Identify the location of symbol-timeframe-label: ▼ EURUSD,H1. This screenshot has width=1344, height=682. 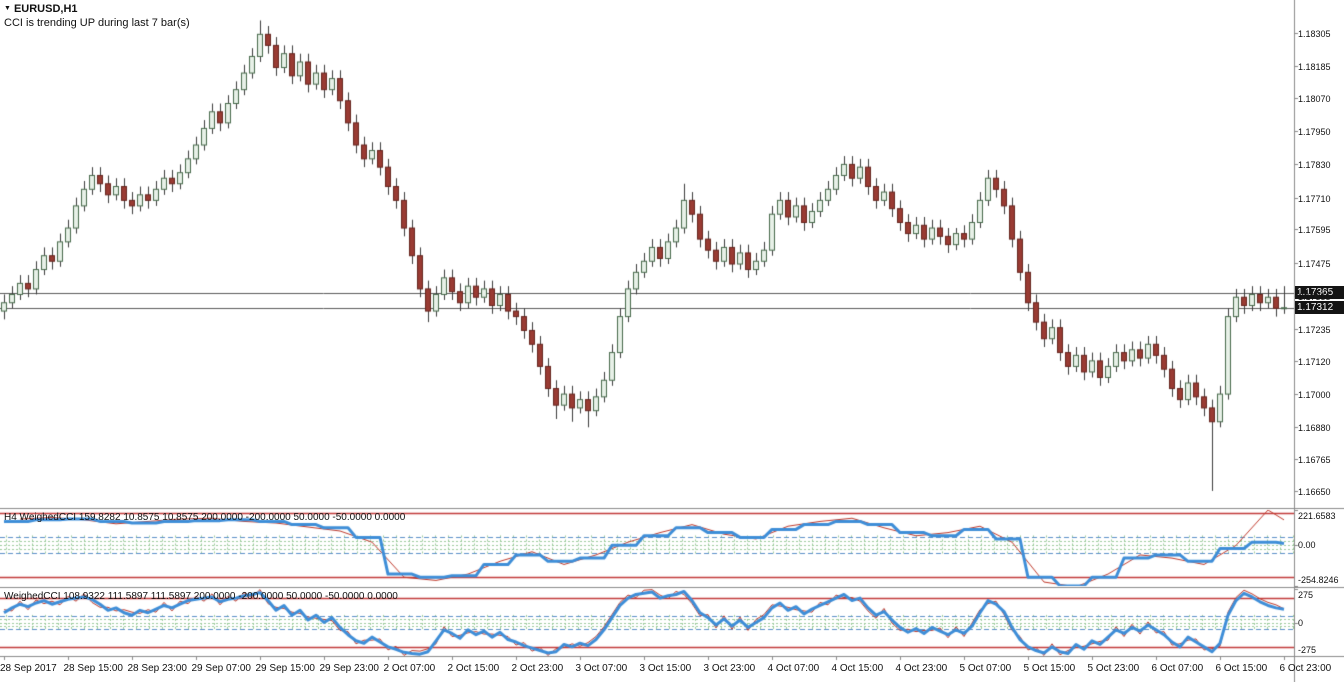
(41, 9).